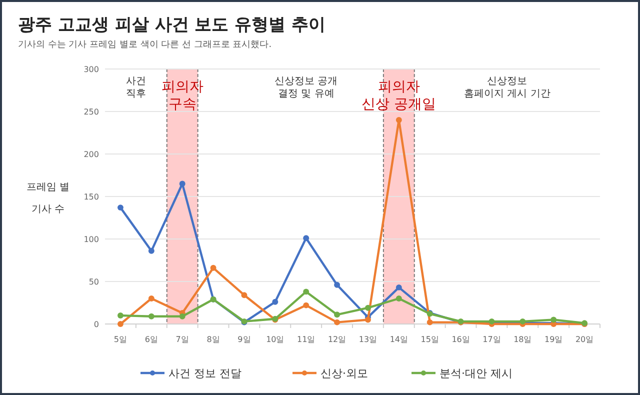 The height and width of the screenshot is (395, 640). What do you see at coordinates (121, 339) in the screenshot?
I see `x-tick-label: 5일` at bounding box center [121, 339].